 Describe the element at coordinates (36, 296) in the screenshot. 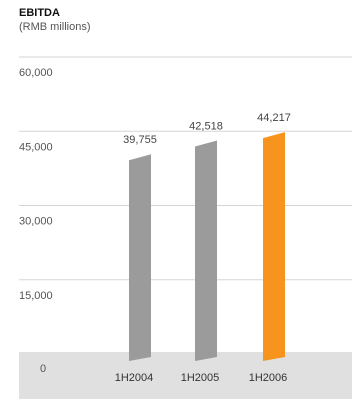

I see `y-tick-label: 15,000` at that location.